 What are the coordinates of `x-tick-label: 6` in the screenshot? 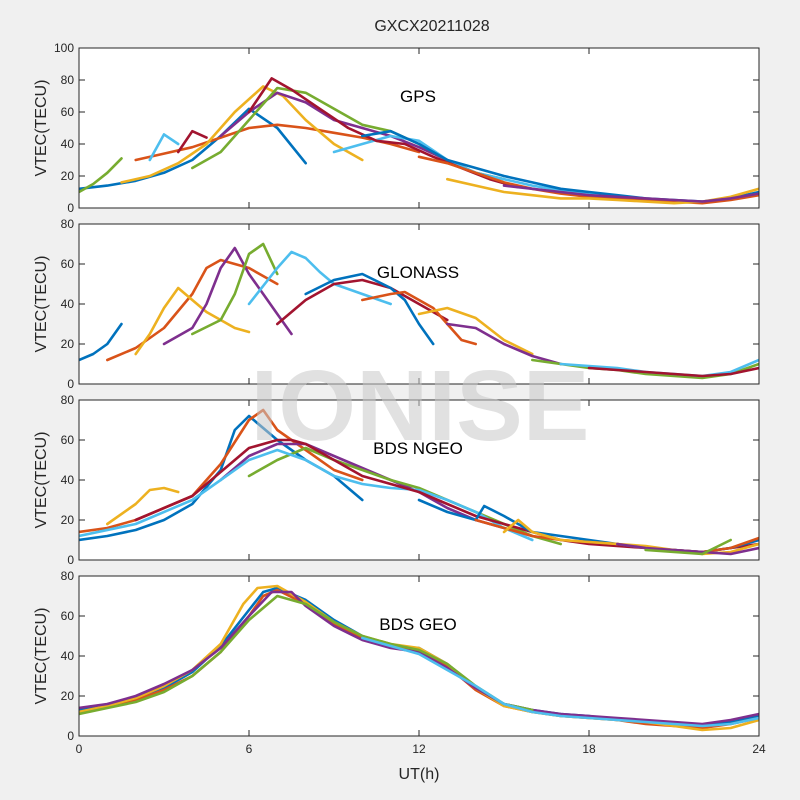 It's located at (249, 749).